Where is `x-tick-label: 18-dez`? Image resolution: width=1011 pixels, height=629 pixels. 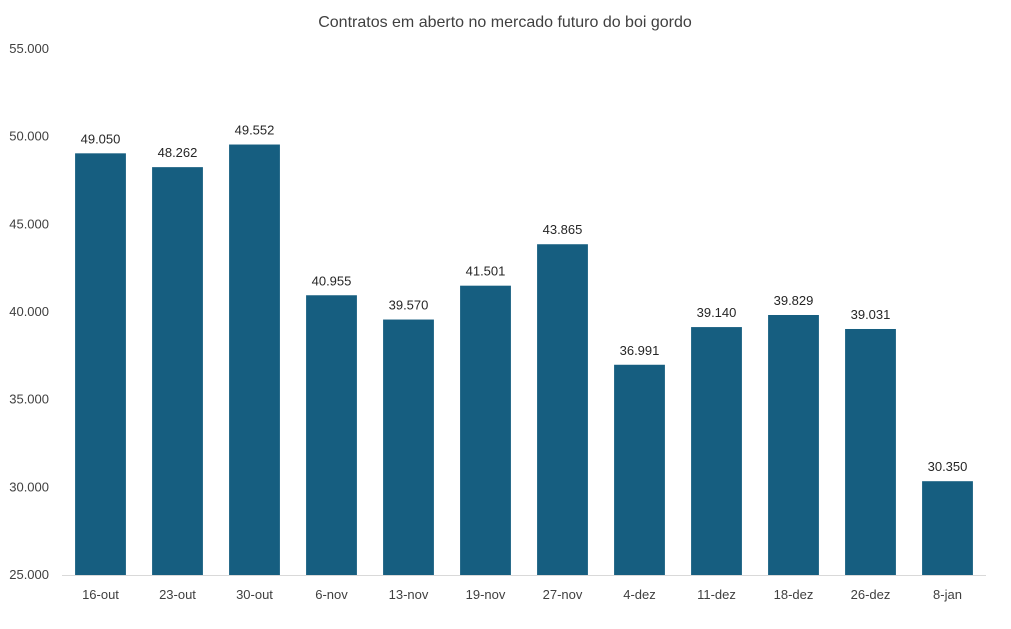 x-tick-label: 18-dez is located at coordinates (794, 594).